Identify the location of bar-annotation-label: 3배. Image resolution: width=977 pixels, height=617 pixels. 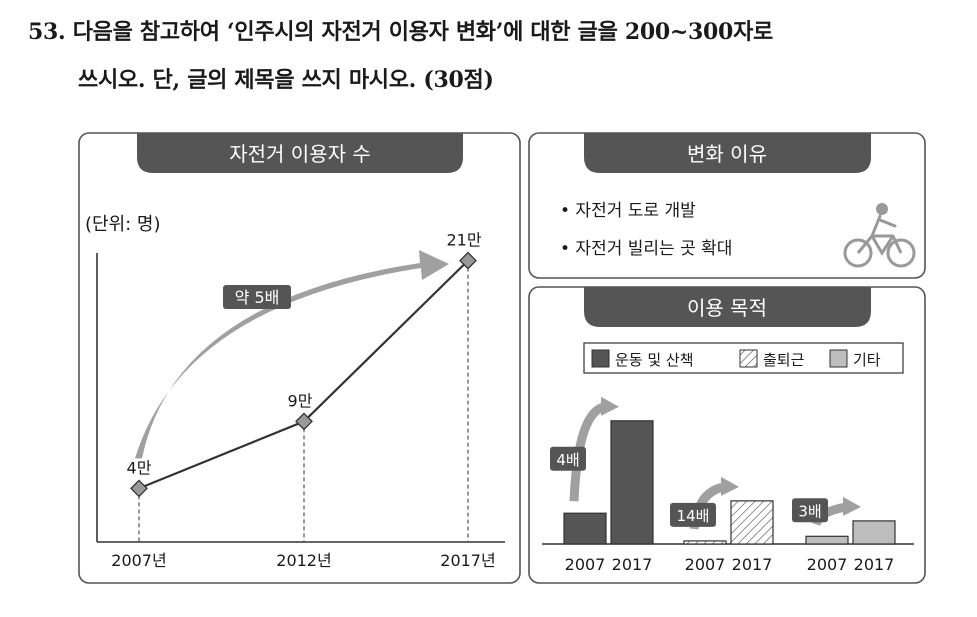
(809, 511).